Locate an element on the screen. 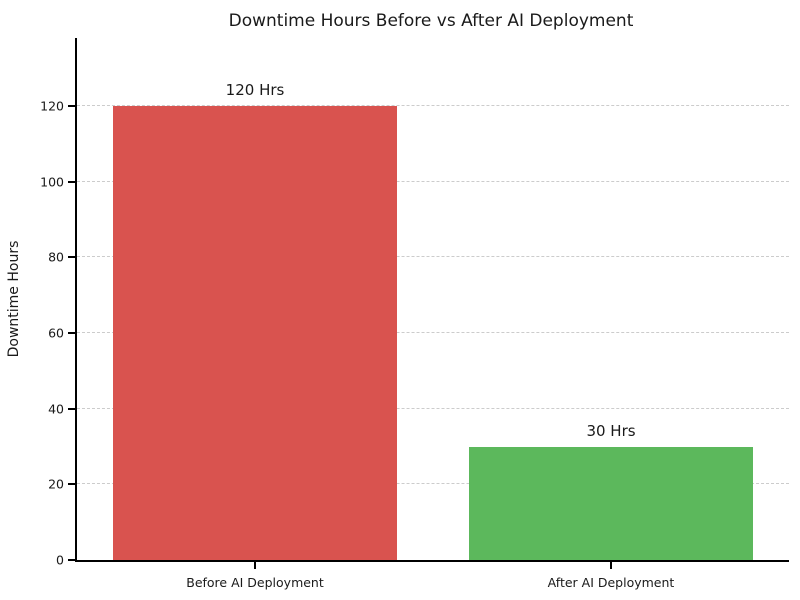 This screenshot has width=800, height=600. y-axis-label: Downtime Hours is located at coordinates (14, 299).